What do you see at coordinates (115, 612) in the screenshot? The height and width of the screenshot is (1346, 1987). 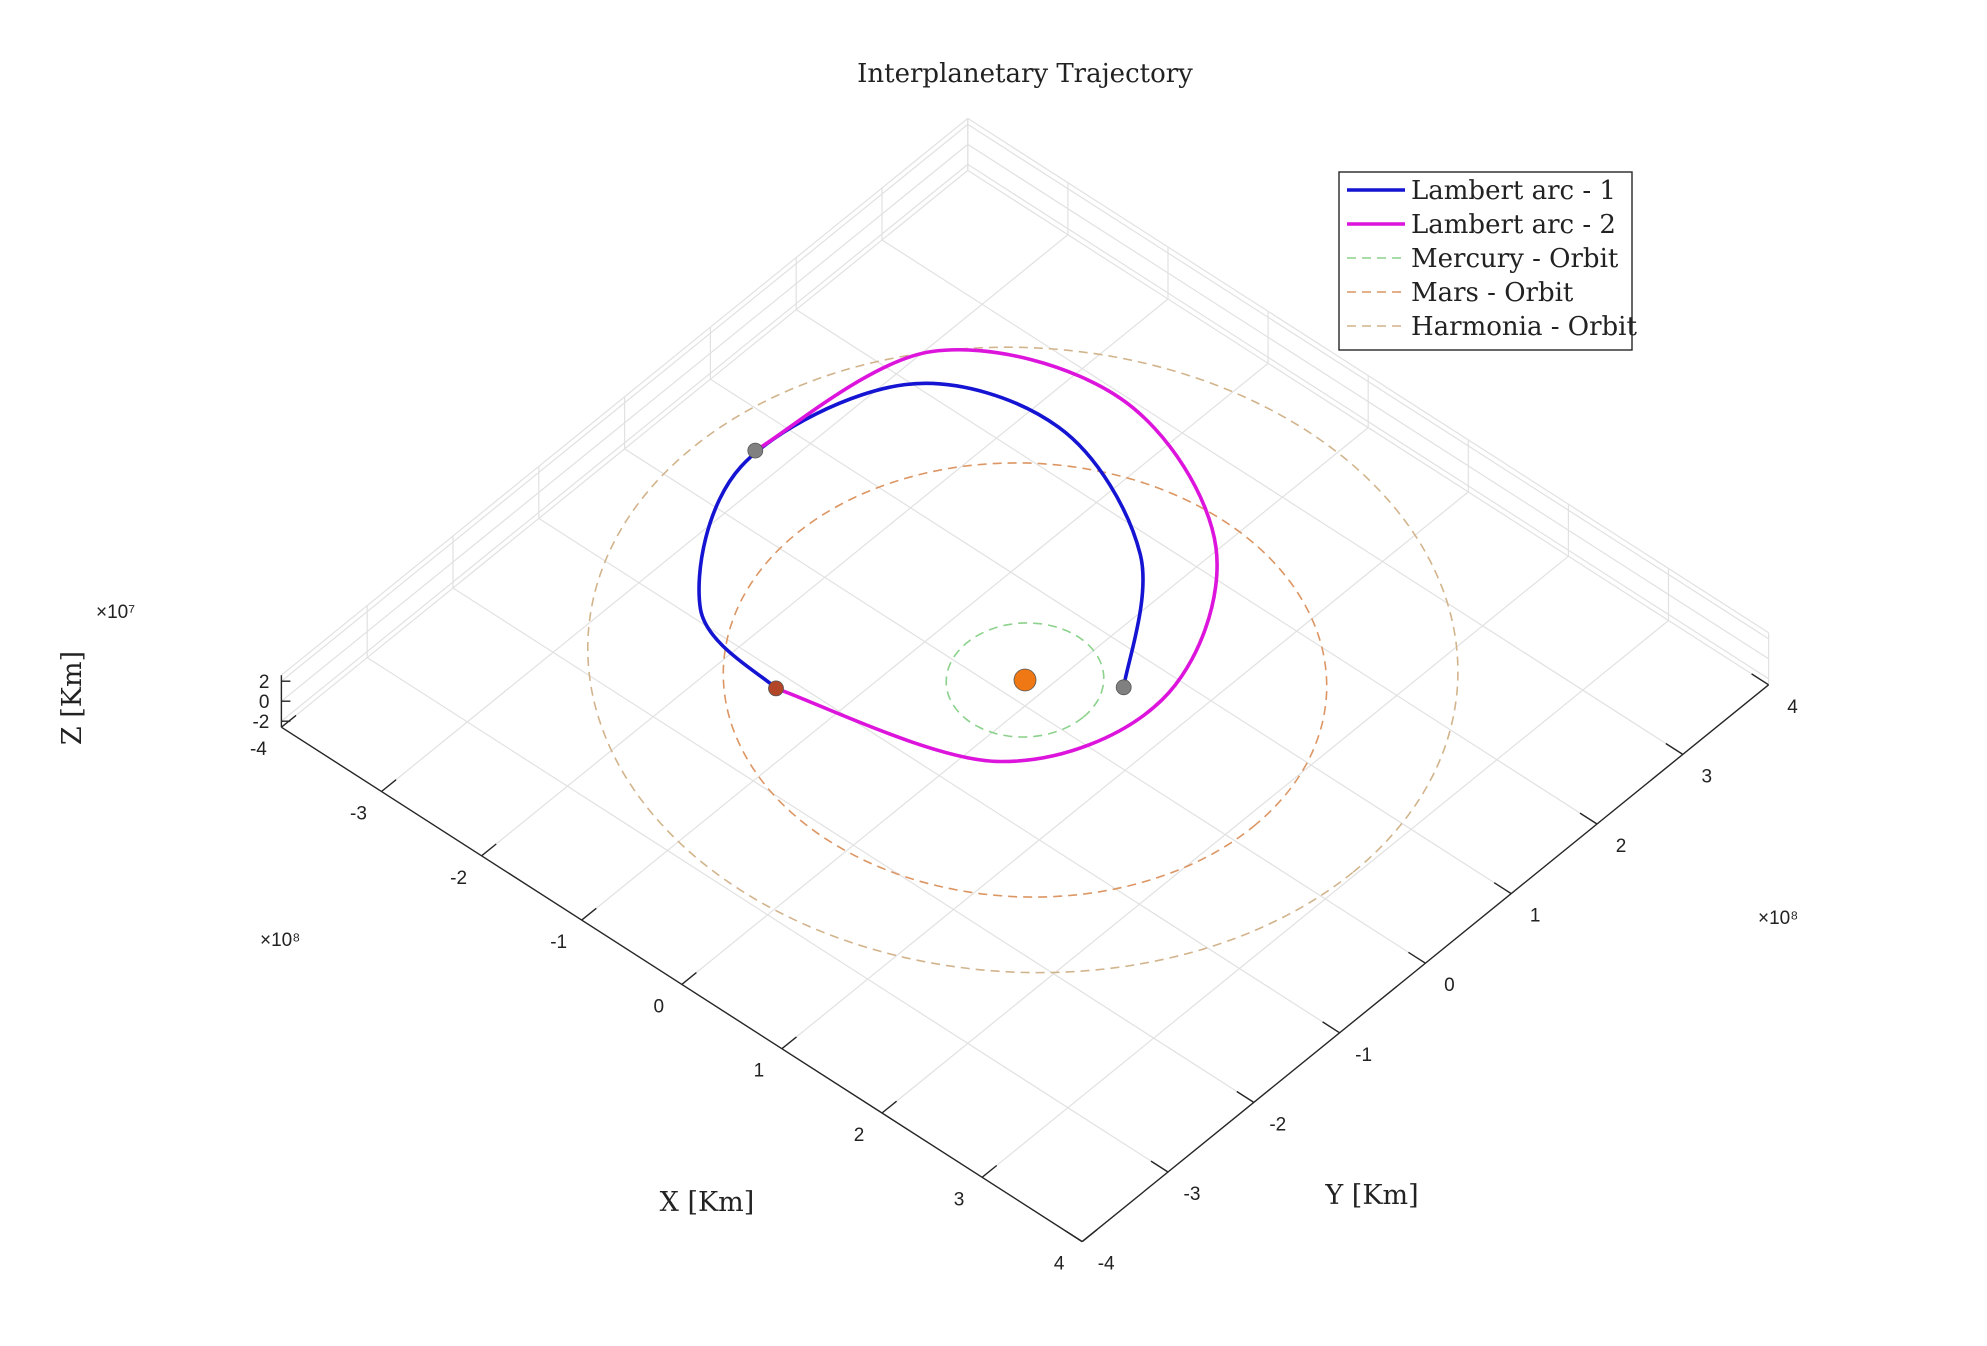 I see `z-exponent-label: ×10⁷` at bounding box center [115, 612].